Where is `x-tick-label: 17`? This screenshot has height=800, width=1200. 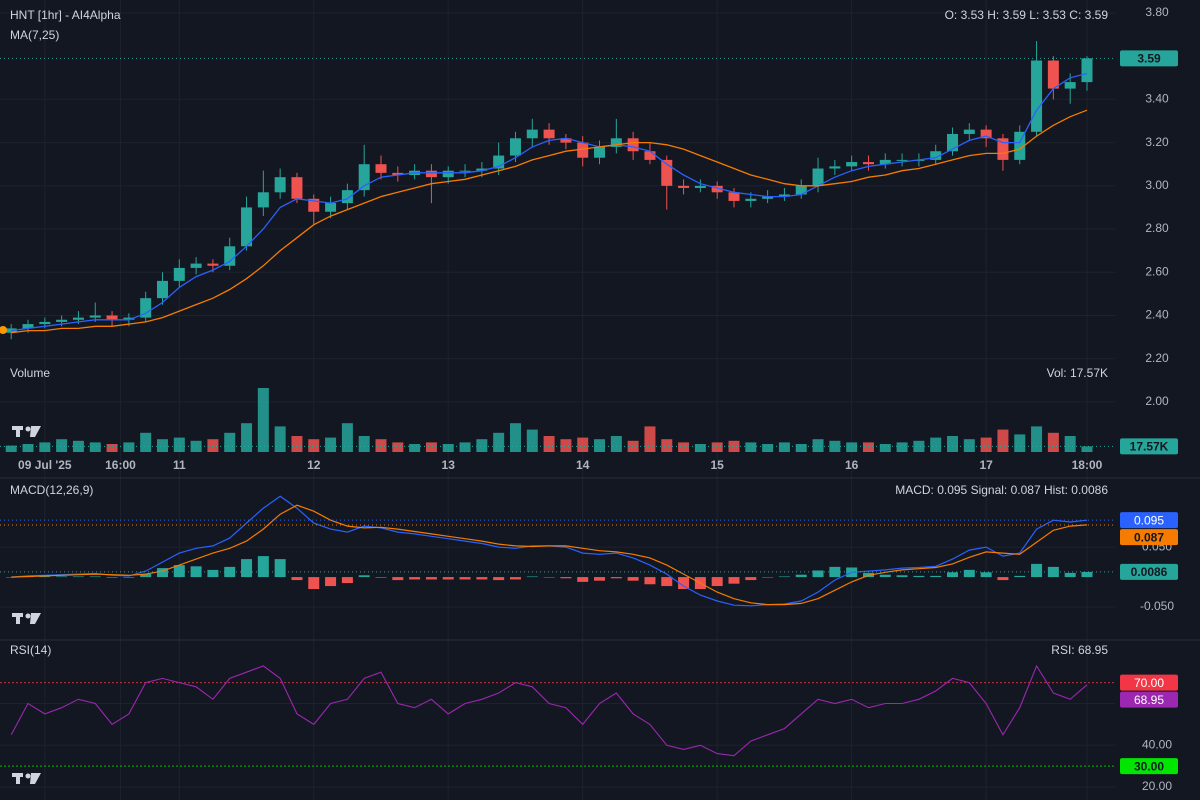 x-tick-label: 17 is located at coordinates (986, 465).